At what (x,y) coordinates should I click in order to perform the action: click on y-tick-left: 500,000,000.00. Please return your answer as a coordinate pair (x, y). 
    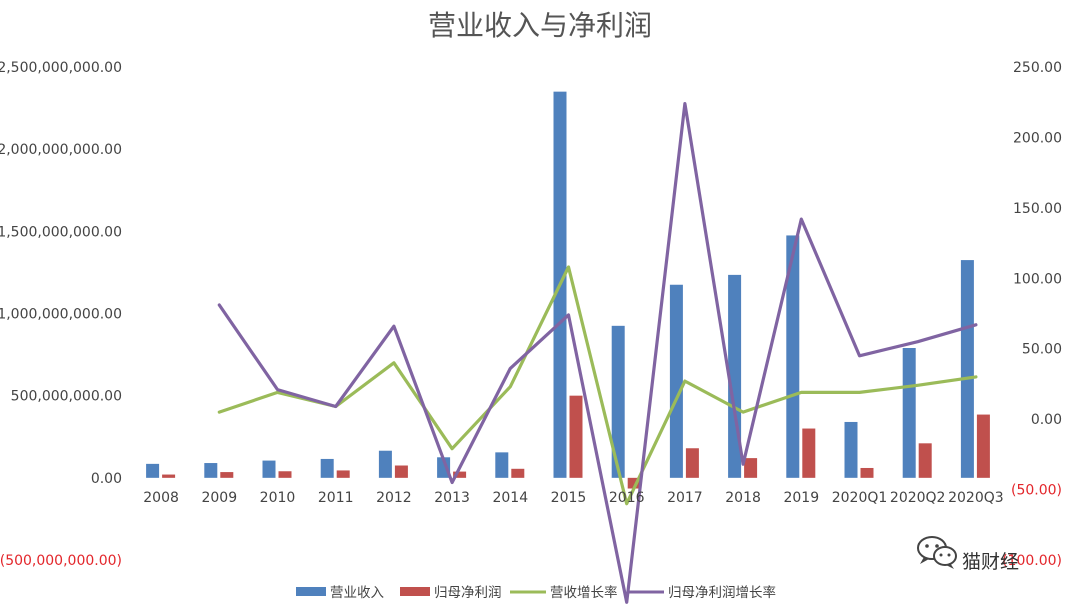
    Looking at the image, I should click on (66, 397).